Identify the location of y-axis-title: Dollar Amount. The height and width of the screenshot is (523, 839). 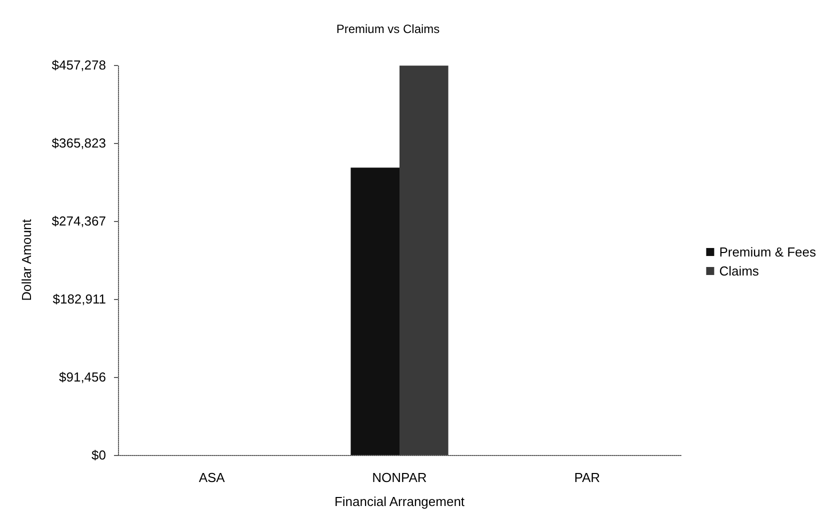
(26, 259).